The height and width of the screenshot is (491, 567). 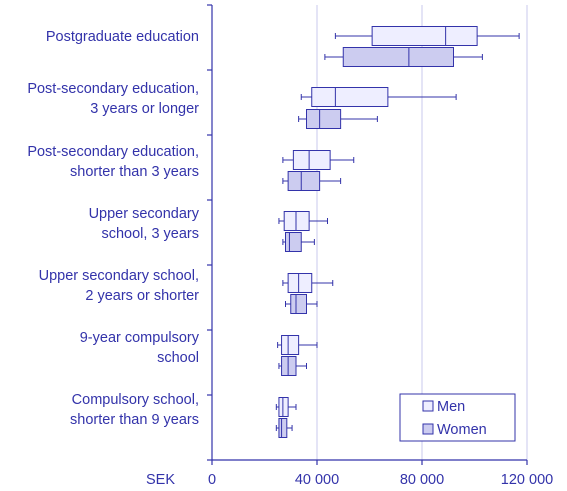 I want to click on category-label-0: Postgraduate education, so click(x=122, y=37).